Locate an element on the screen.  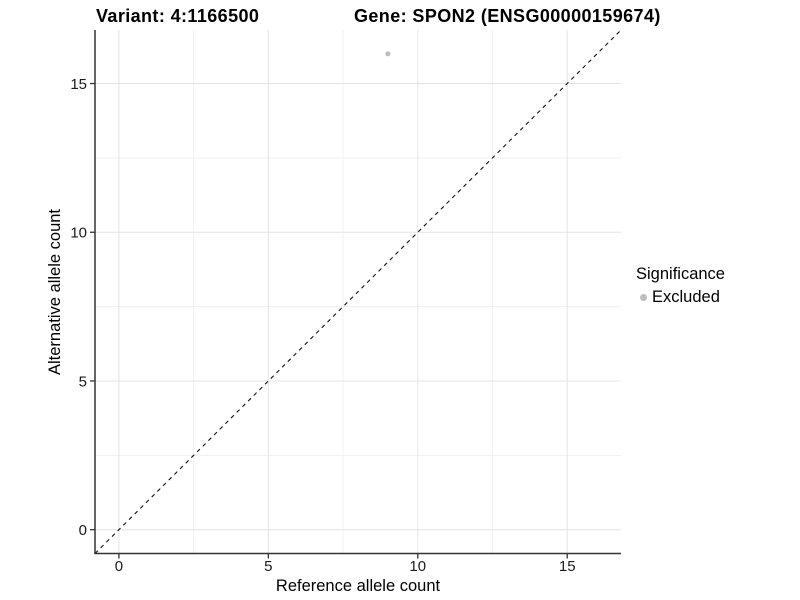
x-tick-label: 5 is located at coordinates (268, 566).